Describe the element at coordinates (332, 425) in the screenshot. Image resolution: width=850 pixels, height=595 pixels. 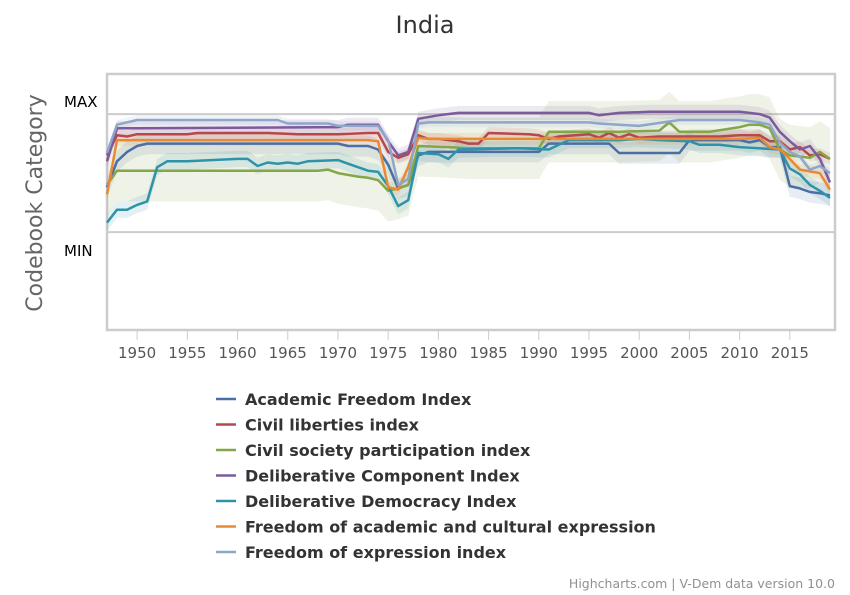
I see `legend-label: Civil liberties index` at that location.